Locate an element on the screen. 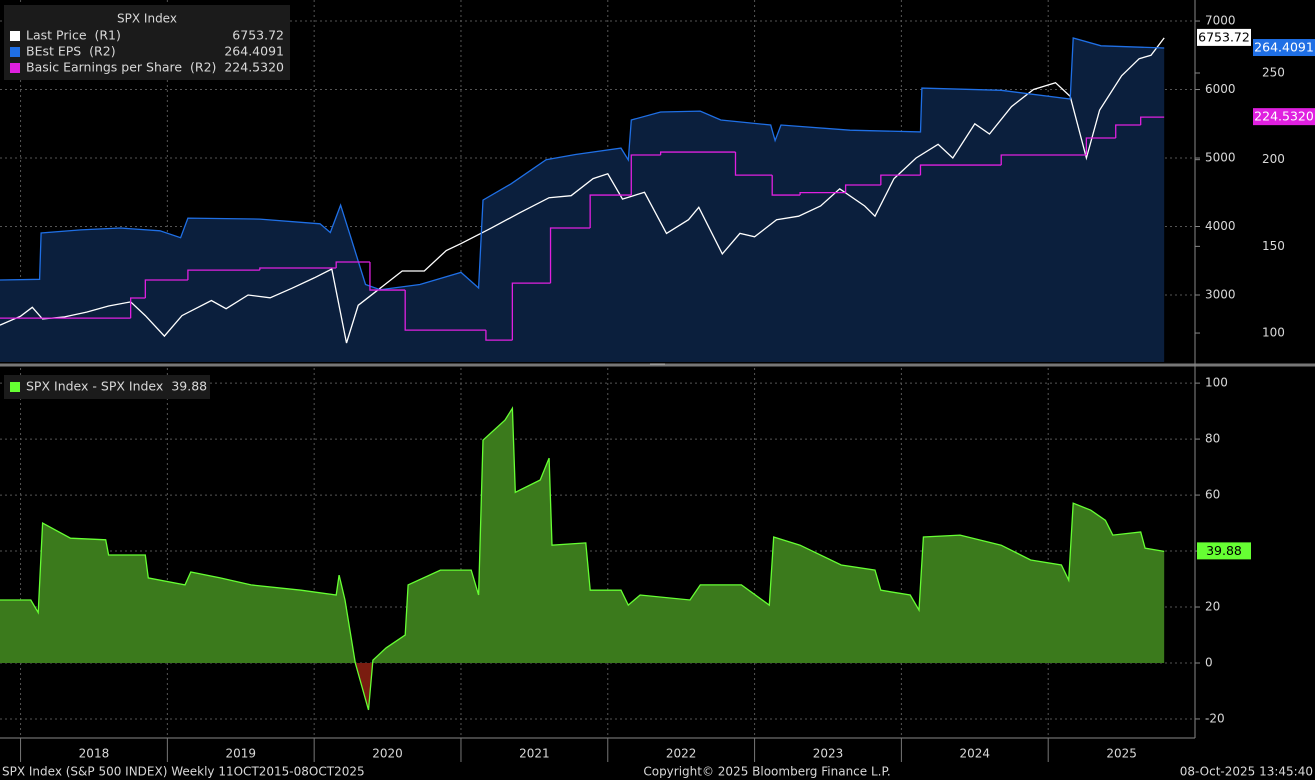 This screenshot has width=1315, height=780. footer-right: 08-Oct-2025 13:45:40 is located at coordinates (1246, 772).